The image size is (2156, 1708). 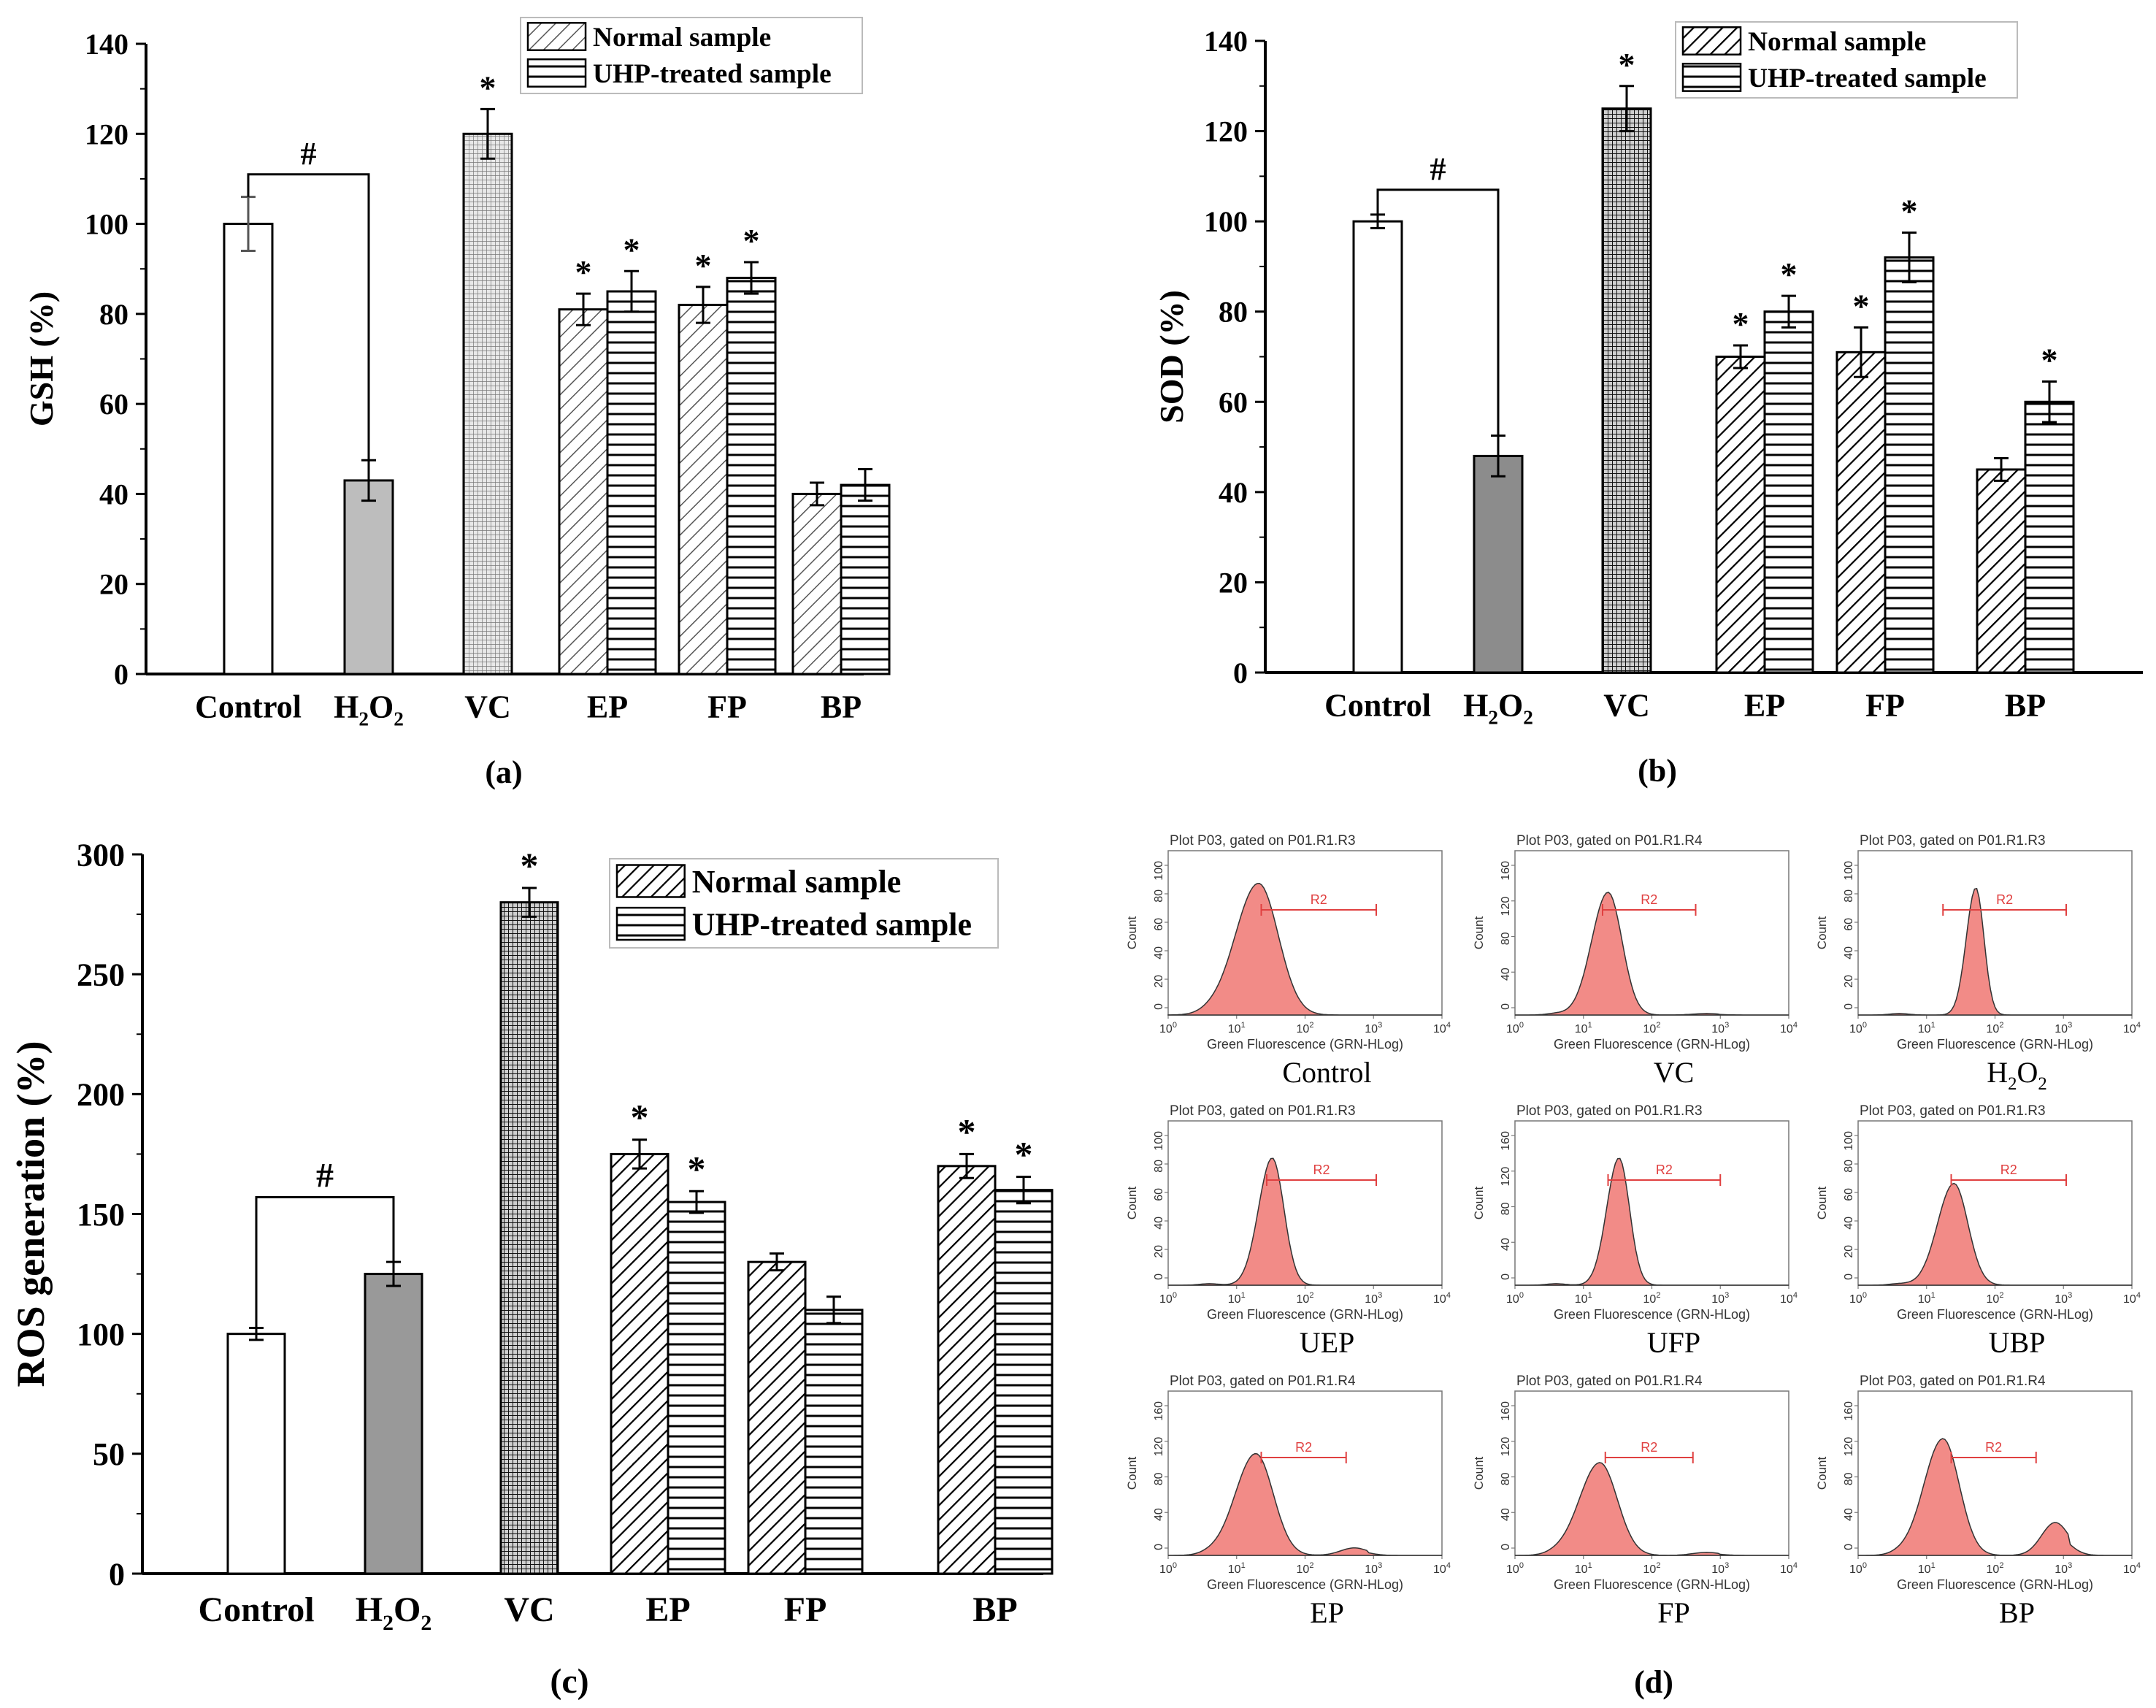 I want to click on y-axis-title-b: SOD (%), so click(x=1171, y=357).